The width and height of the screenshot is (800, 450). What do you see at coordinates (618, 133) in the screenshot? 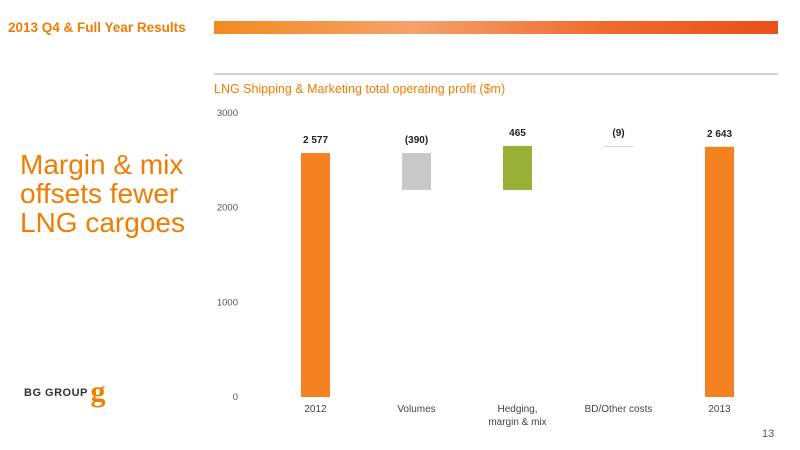
I see `bar-value-label: (9)` at bounding box center [618, 133].